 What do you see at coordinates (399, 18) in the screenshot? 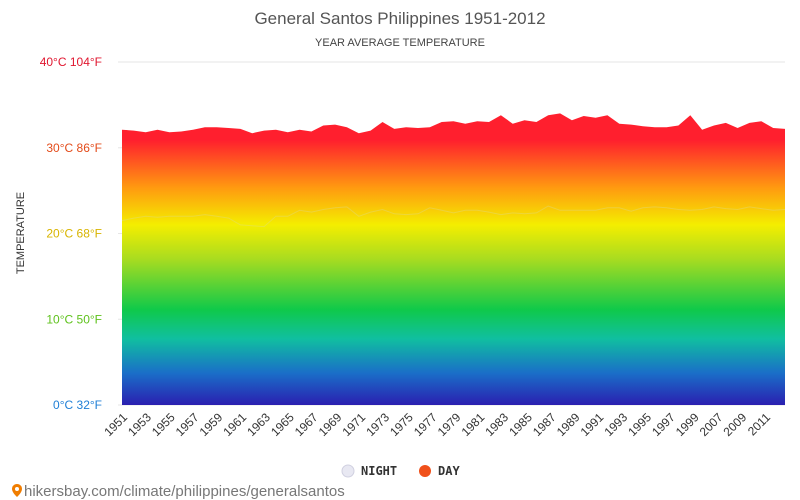
I see `chart-title: General Santos Philippines 1951-2012` at bounding box center [399, 18].